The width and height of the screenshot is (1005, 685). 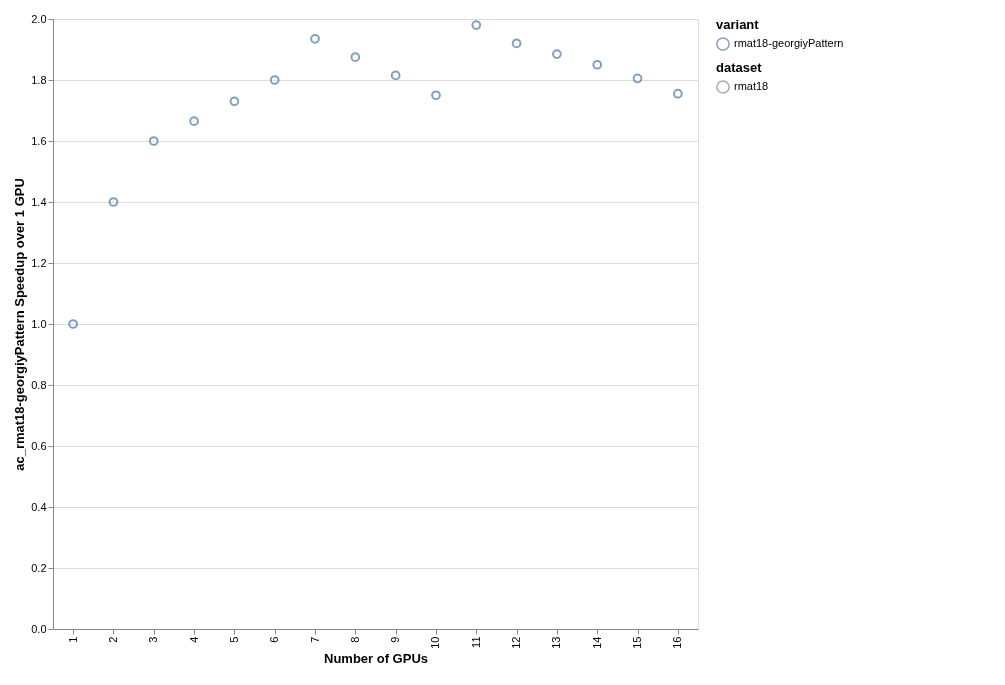 What do you see at coordinates (39, 18) in the screenshot?
I see `y-tick-label: 2.0` at bounding box center [39, 18].